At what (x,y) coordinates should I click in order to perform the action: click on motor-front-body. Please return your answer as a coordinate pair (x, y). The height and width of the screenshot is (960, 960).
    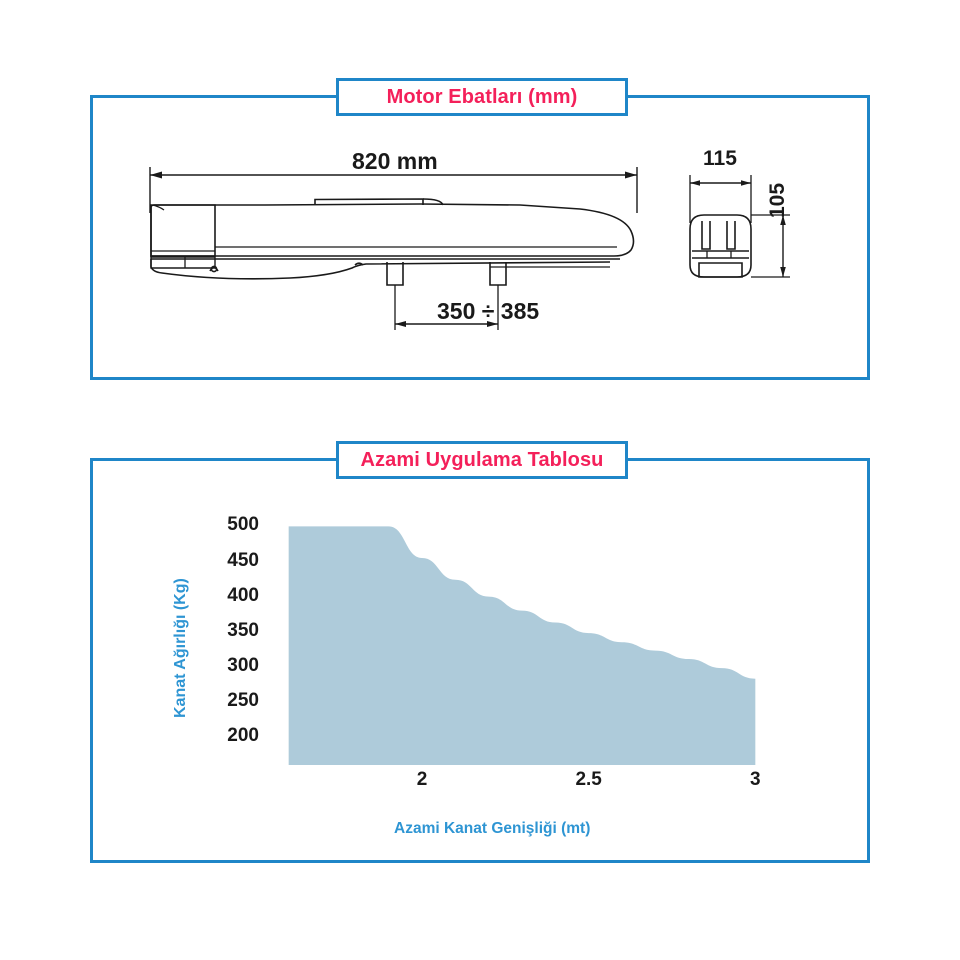
    Looking at the image, I should click on (720, 246).